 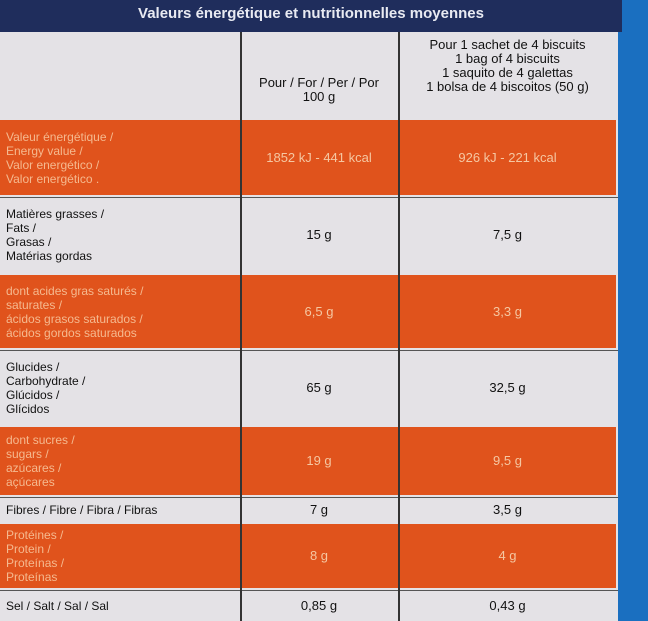 I want to click on row-label: Grasas /, so click(x=29, y=242).